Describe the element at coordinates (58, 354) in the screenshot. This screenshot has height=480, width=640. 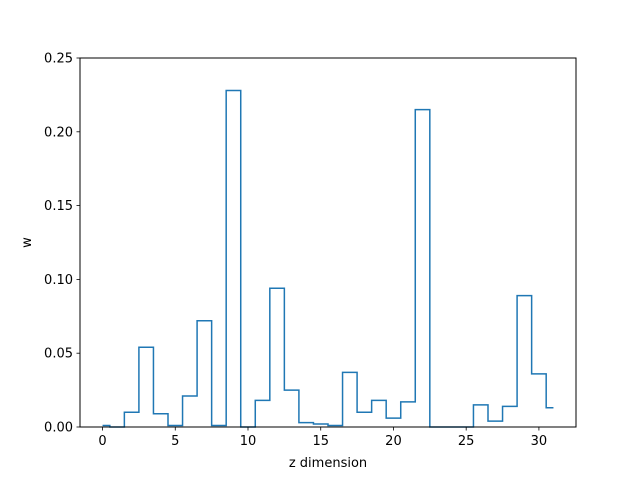
I see `y-tick-label: 0.05` at that location.